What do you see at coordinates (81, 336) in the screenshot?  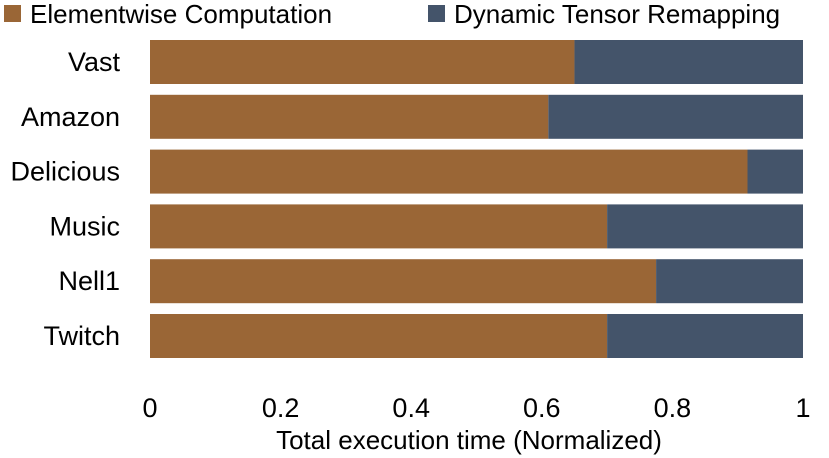 I see `category-label-twitch: Twitch` at bounding box center [81, 336].